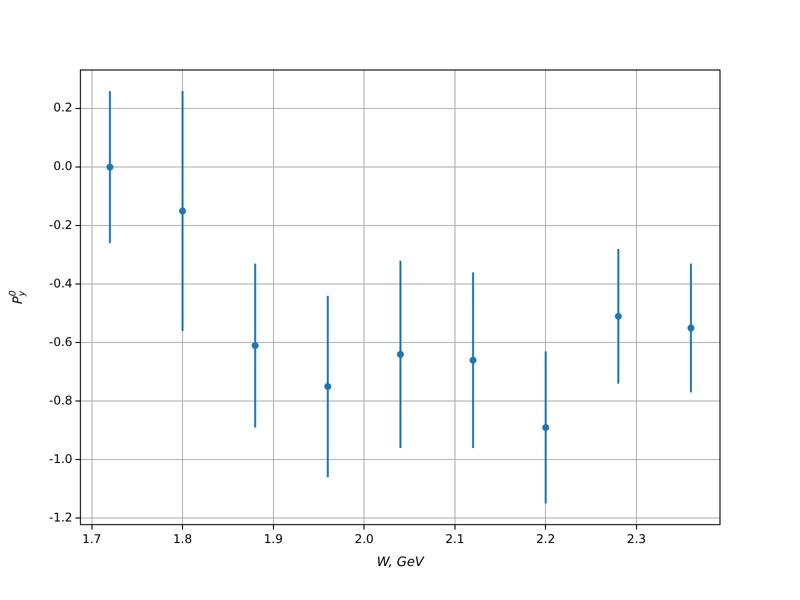 The width and height of the screenshot is (800, 600). Describe the element at coordinates (92, 539) in the screenshot. I see `x-tick-label: 1.7` at that location.